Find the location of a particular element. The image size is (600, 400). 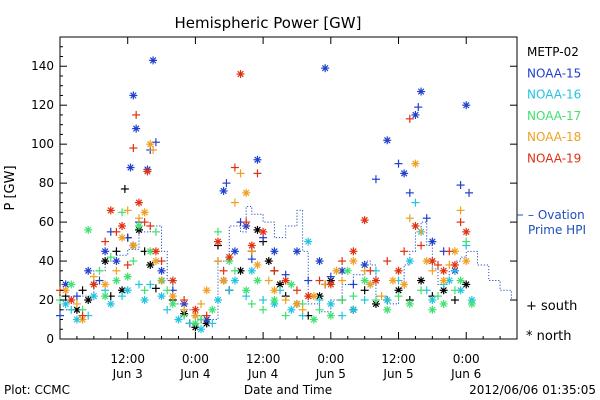

x-tick-date-label: Jun 5 is located at coordinates (397, 374).